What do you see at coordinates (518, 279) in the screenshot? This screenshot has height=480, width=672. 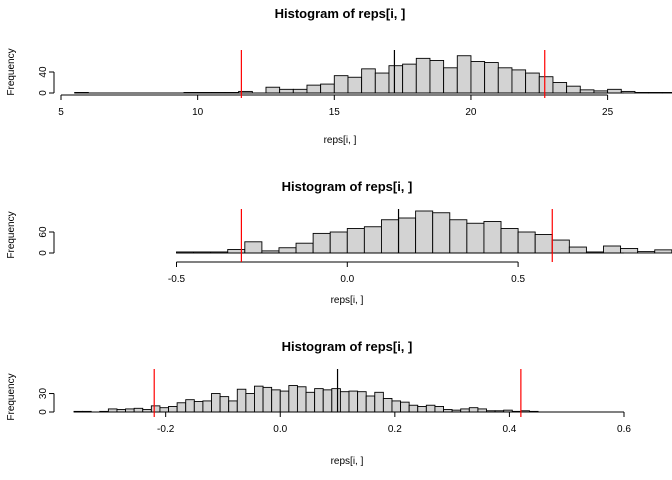 I see `x-tick-label: 0.5` at bounding box center [518, 279].